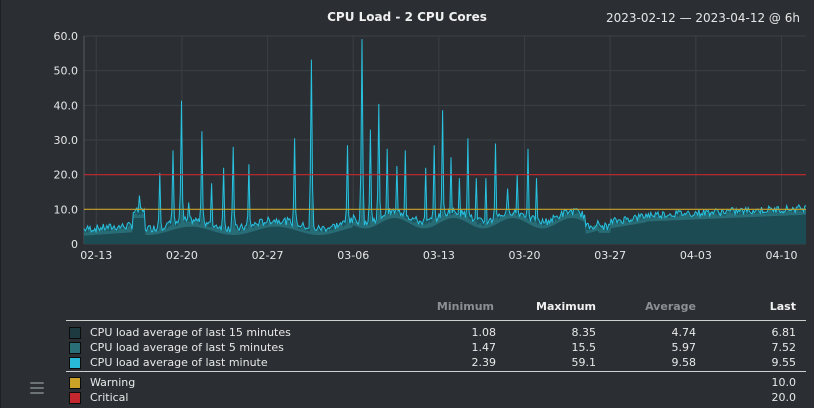 The width and height of the screenshot is (814, 408). I want to click on x-tick-label: 03-06, so click(353, 255).